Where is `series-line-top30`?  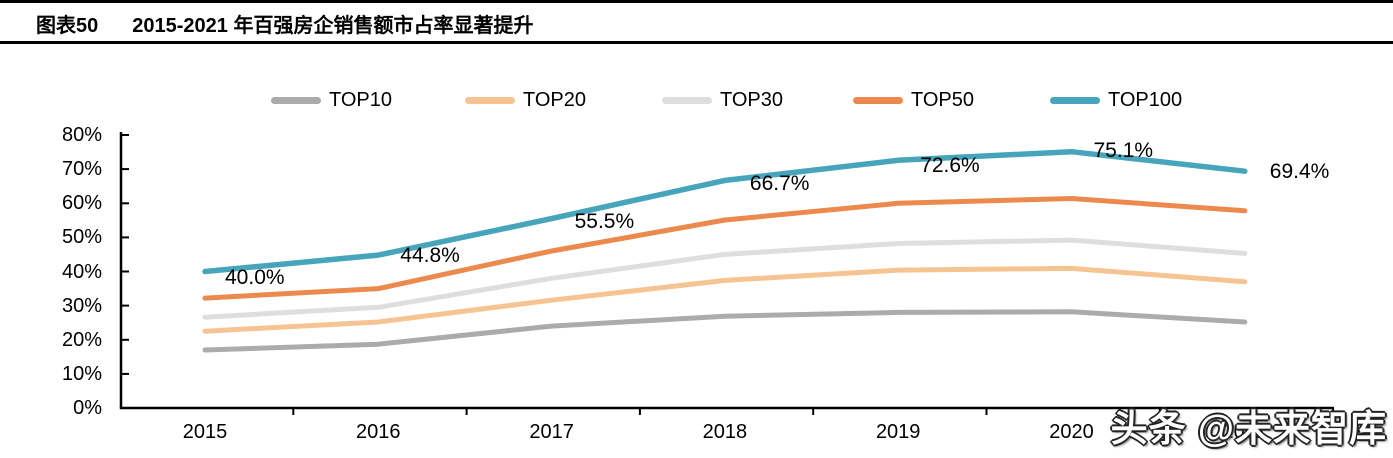 series-line-top30 is located at coordinates (725, 278).